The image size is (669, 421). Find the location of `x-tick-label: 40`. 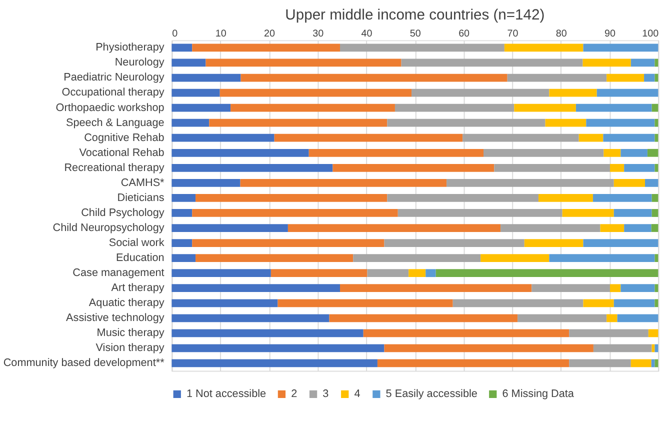

x-tick-label: 40 is located at coordinates (367, 34).